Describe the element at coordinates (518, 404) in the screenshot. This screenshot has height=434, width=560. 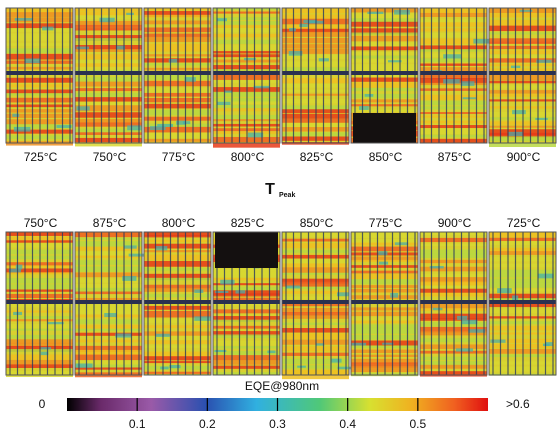
I see `colorbar-max-label: >0.6` at that location.